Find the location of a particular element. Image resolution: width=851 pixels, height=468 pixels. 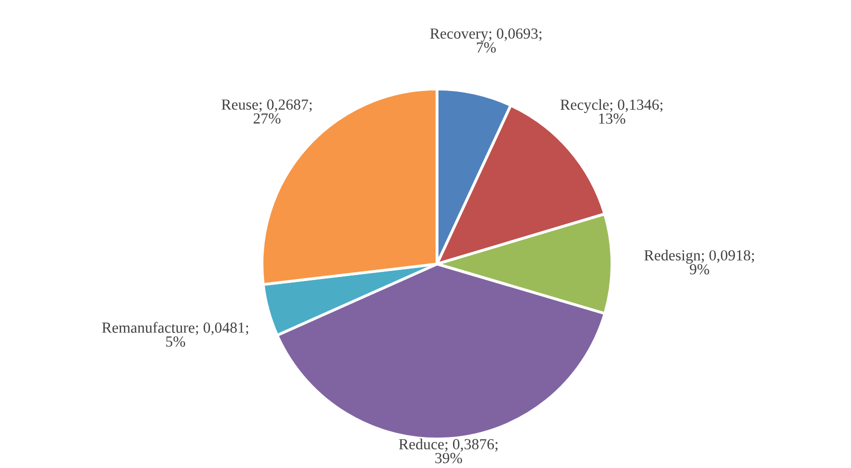

slice-label: Remanufacture; 0,0481; 5% is located at coordinates (175, 334).